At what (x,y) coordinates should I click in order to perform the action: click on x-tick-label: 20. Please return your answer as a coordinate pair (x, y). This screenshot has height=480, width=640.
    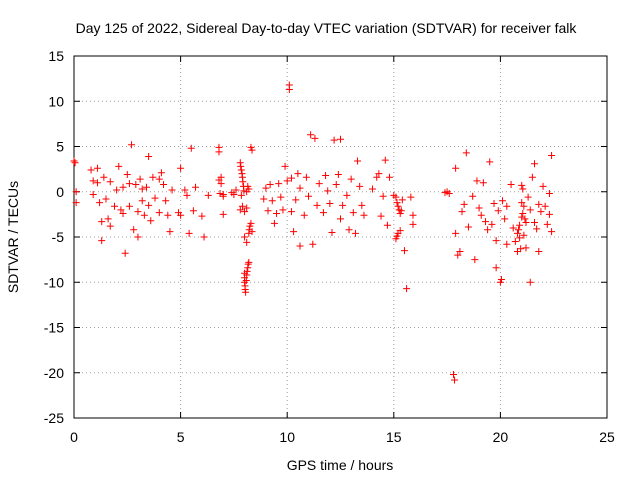
    Looking at the image, I should click on (501, 437).